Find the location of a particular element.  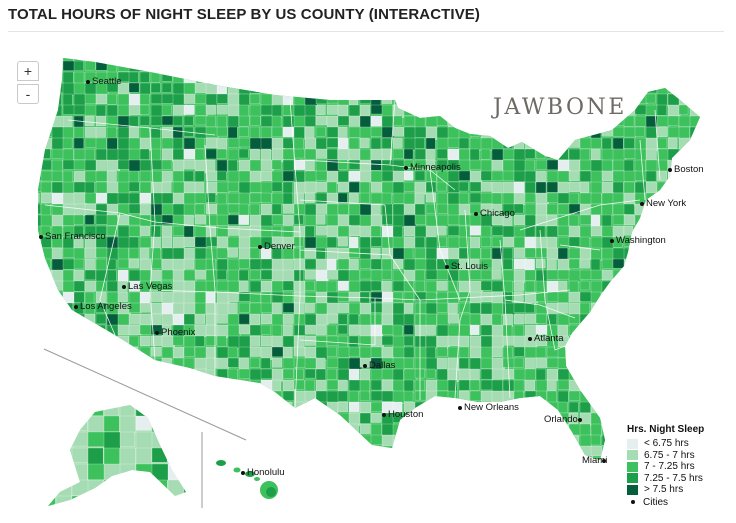

legend-item: 7 - 7.25 hrs is located at coordinates (677, 467).